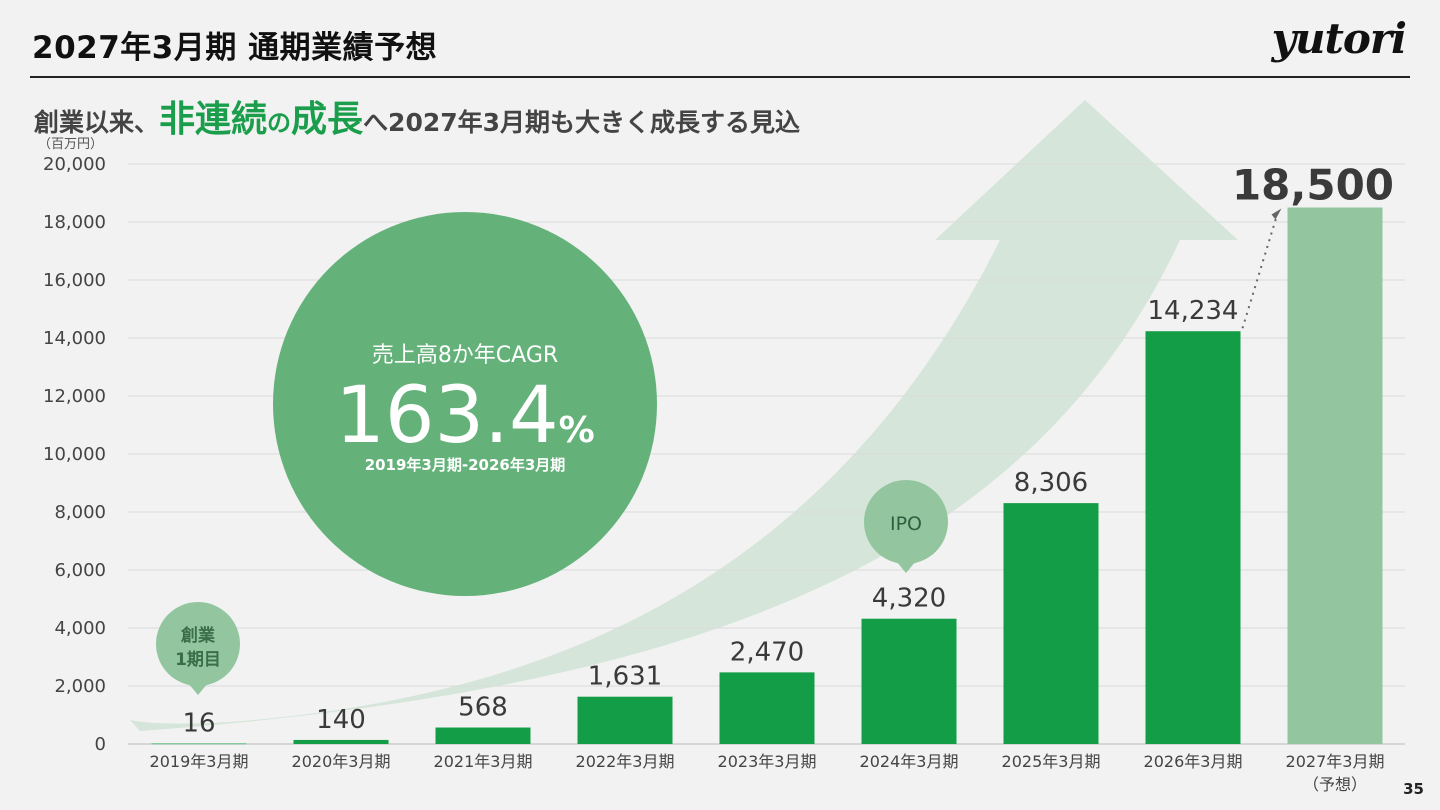  I want to click on y-tick-label: 0, so click(100, 744).